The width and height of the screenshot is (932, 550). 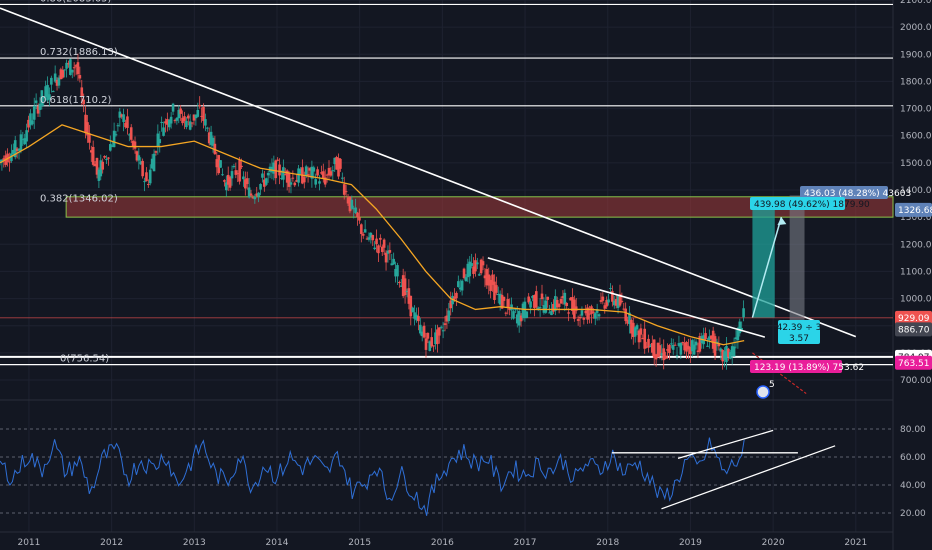 I want to click on price-tag-bg, so click(x=913, y=209).